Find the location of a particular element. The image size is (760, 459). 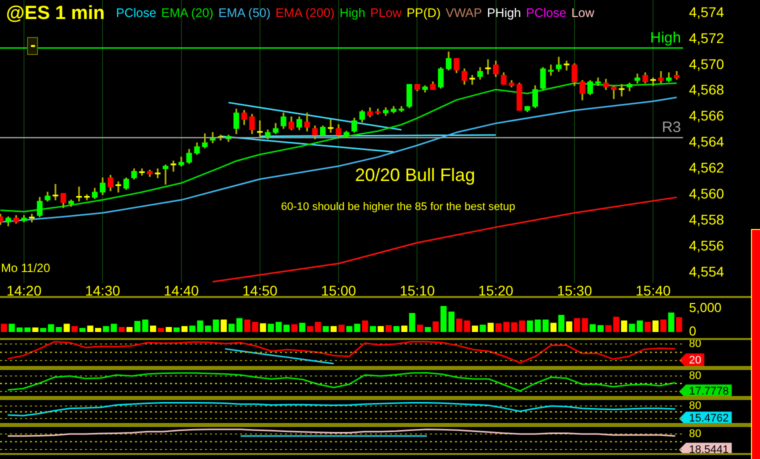

x-tick-label: 15:00 is located at coordinates (338, 290).